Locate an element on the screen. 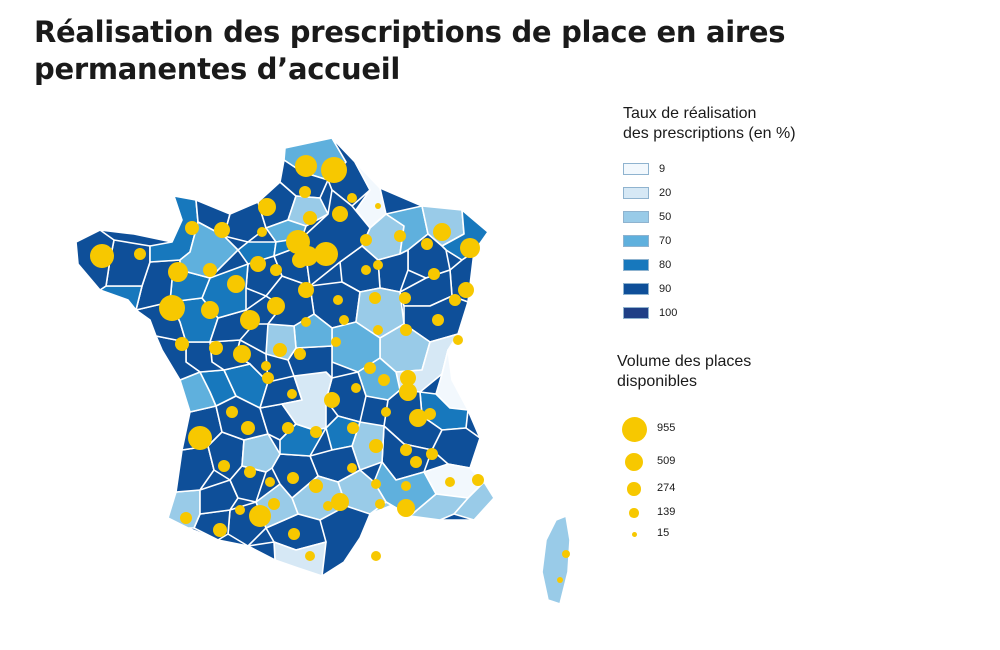  dept-tarn-et-garonne is located at coordinates (248, 484).